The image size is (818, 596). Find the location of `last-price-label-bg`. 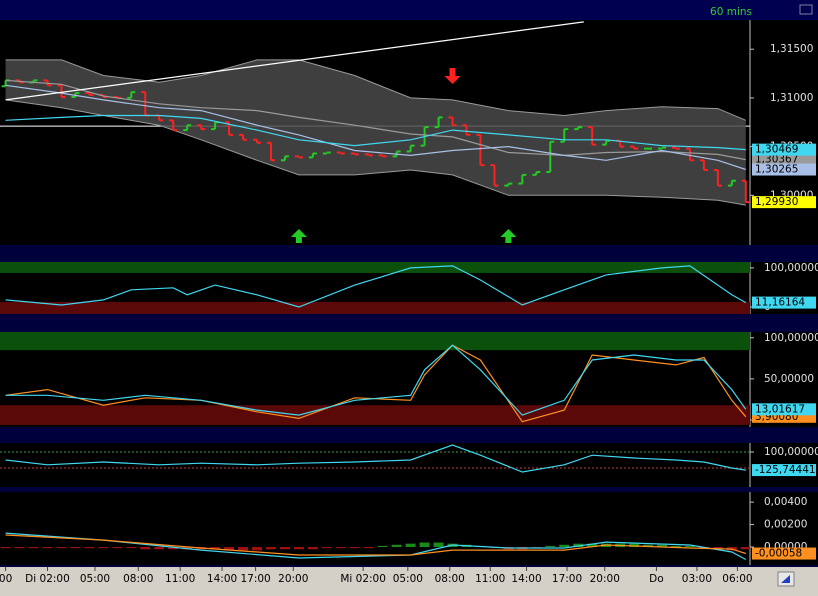

last-price-label-bg is located at coordinates (784, 202).